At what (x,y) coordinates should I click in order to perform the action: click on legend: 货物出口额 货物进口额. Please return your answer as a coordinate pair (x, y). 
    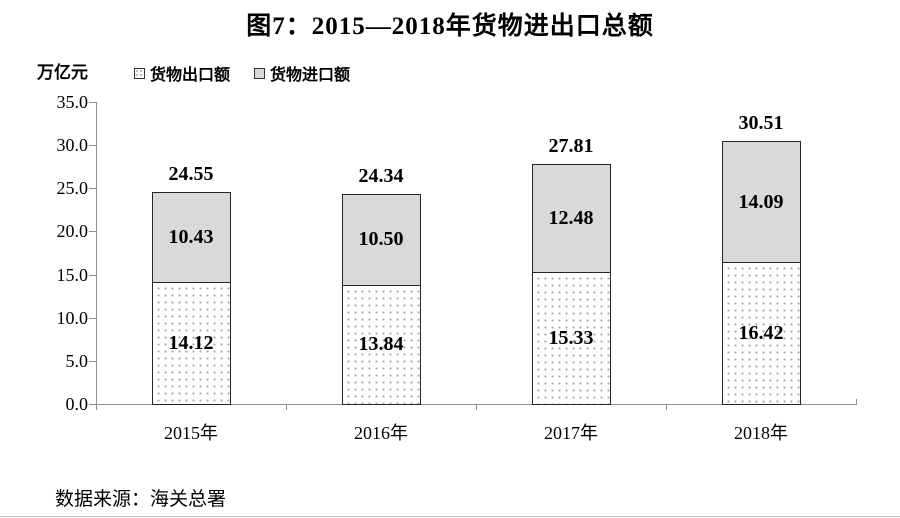
    Looking at the image, I should click on (242, 73).